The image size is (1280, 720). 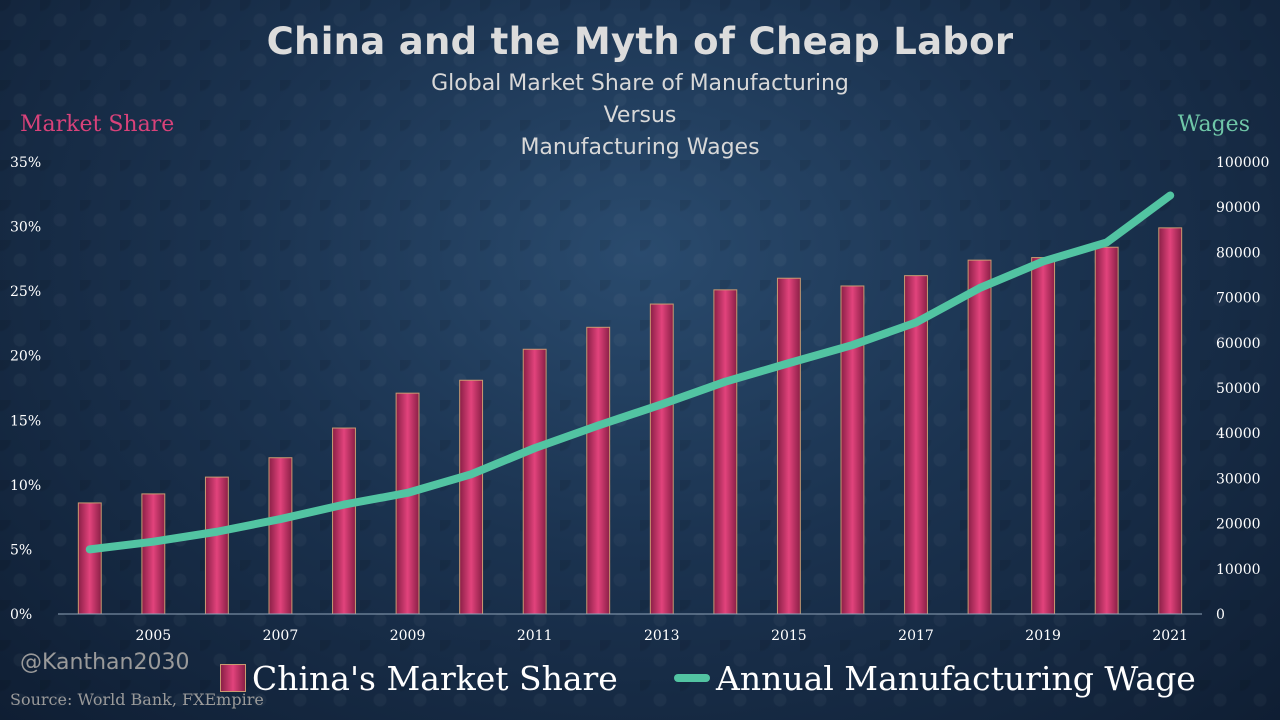 I want to click on right-axis-tick-label: 30000, so click(x=1238, y=479).